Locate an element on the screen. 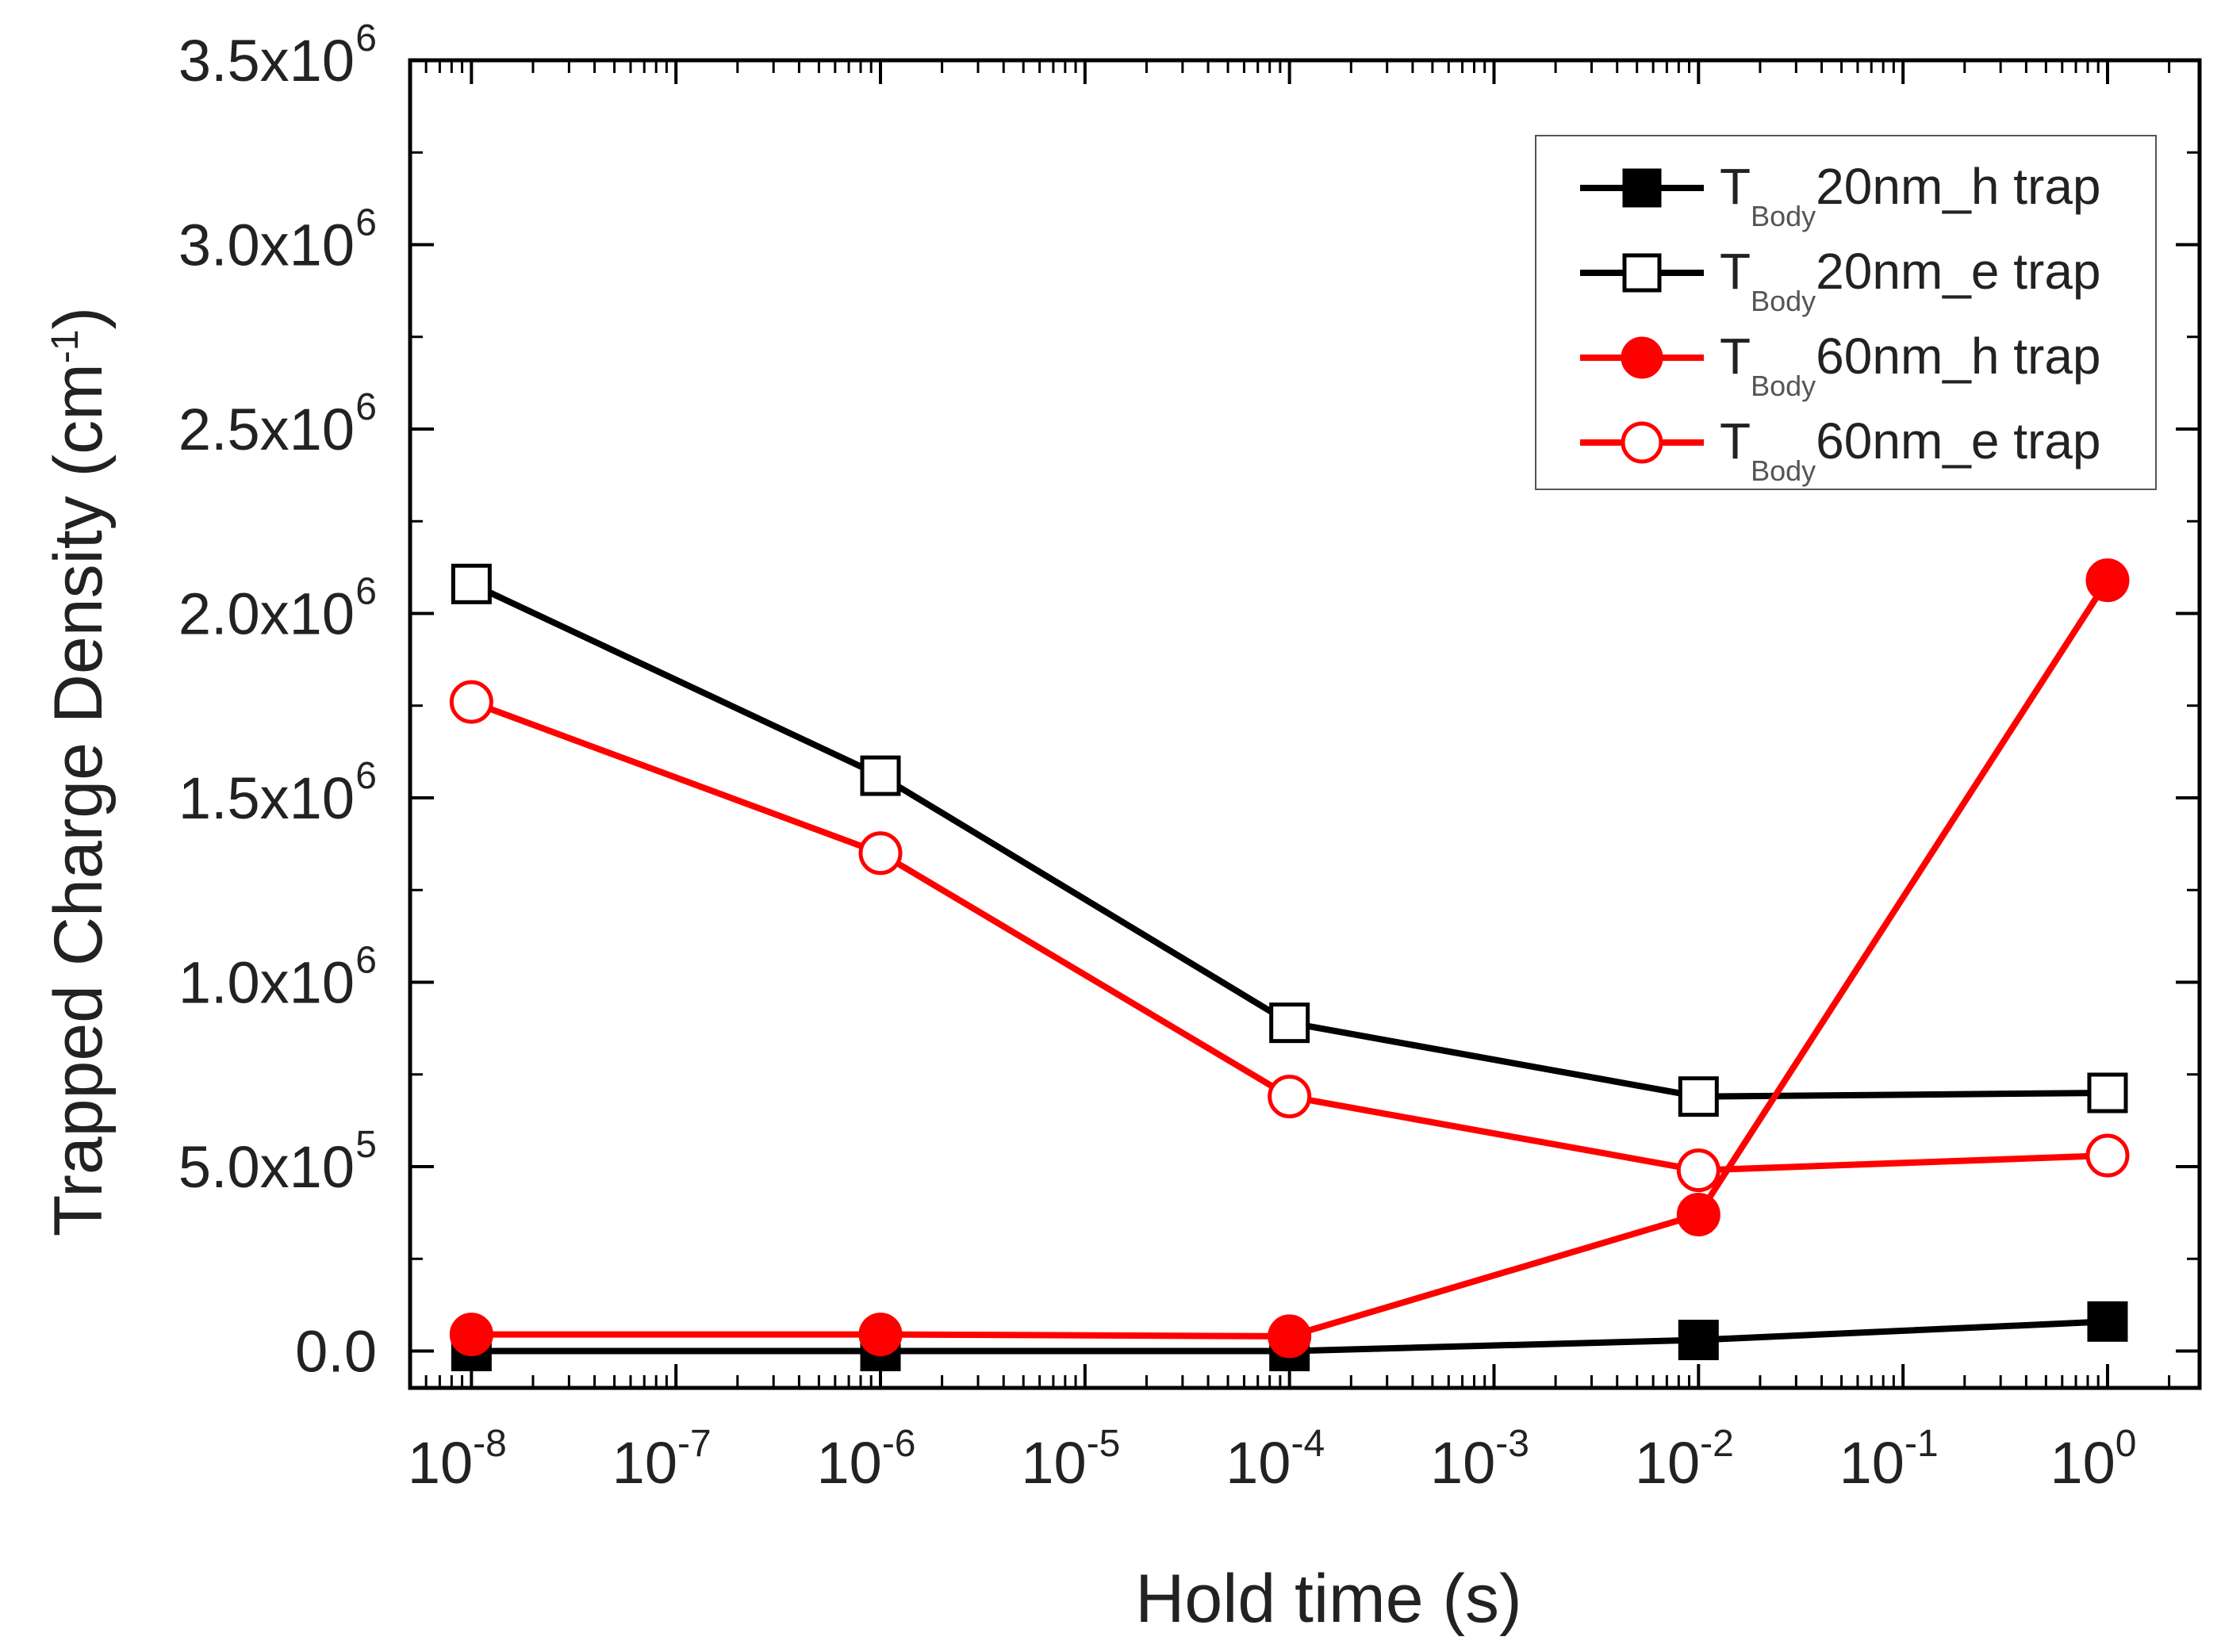  x-tick-exponent: -2 is located at coordinates (1717, 1444).